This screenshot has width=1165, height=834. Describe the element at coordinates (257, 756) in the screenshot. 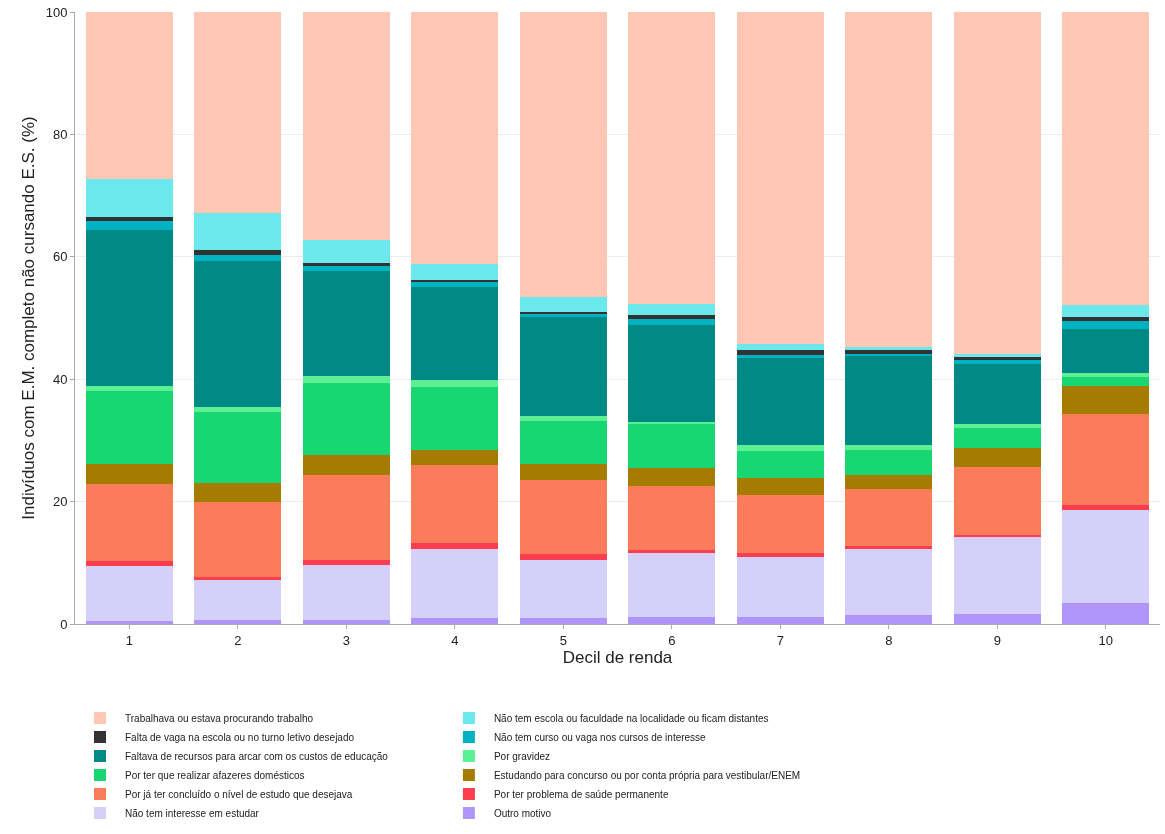

I see `legend-label: Faltava de recursos para arcar com os custos de educação` at that location.